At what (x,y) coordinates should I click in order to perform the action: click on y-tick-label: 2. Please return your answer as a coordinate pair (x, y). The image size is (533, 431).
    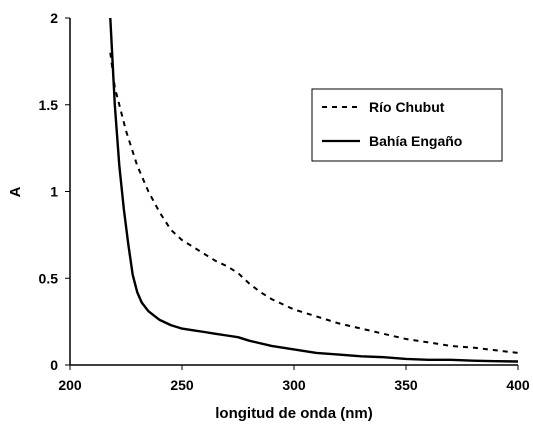
    Looking at the image, I should click on (54, 18).